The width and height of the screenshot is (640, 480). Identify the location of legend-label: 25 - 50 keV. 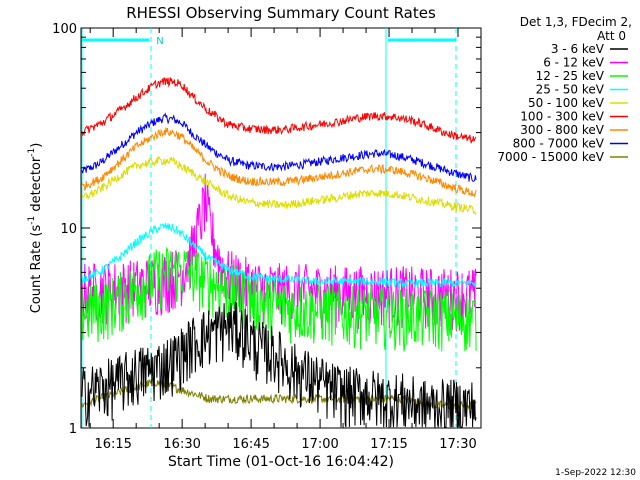
(570, 90).